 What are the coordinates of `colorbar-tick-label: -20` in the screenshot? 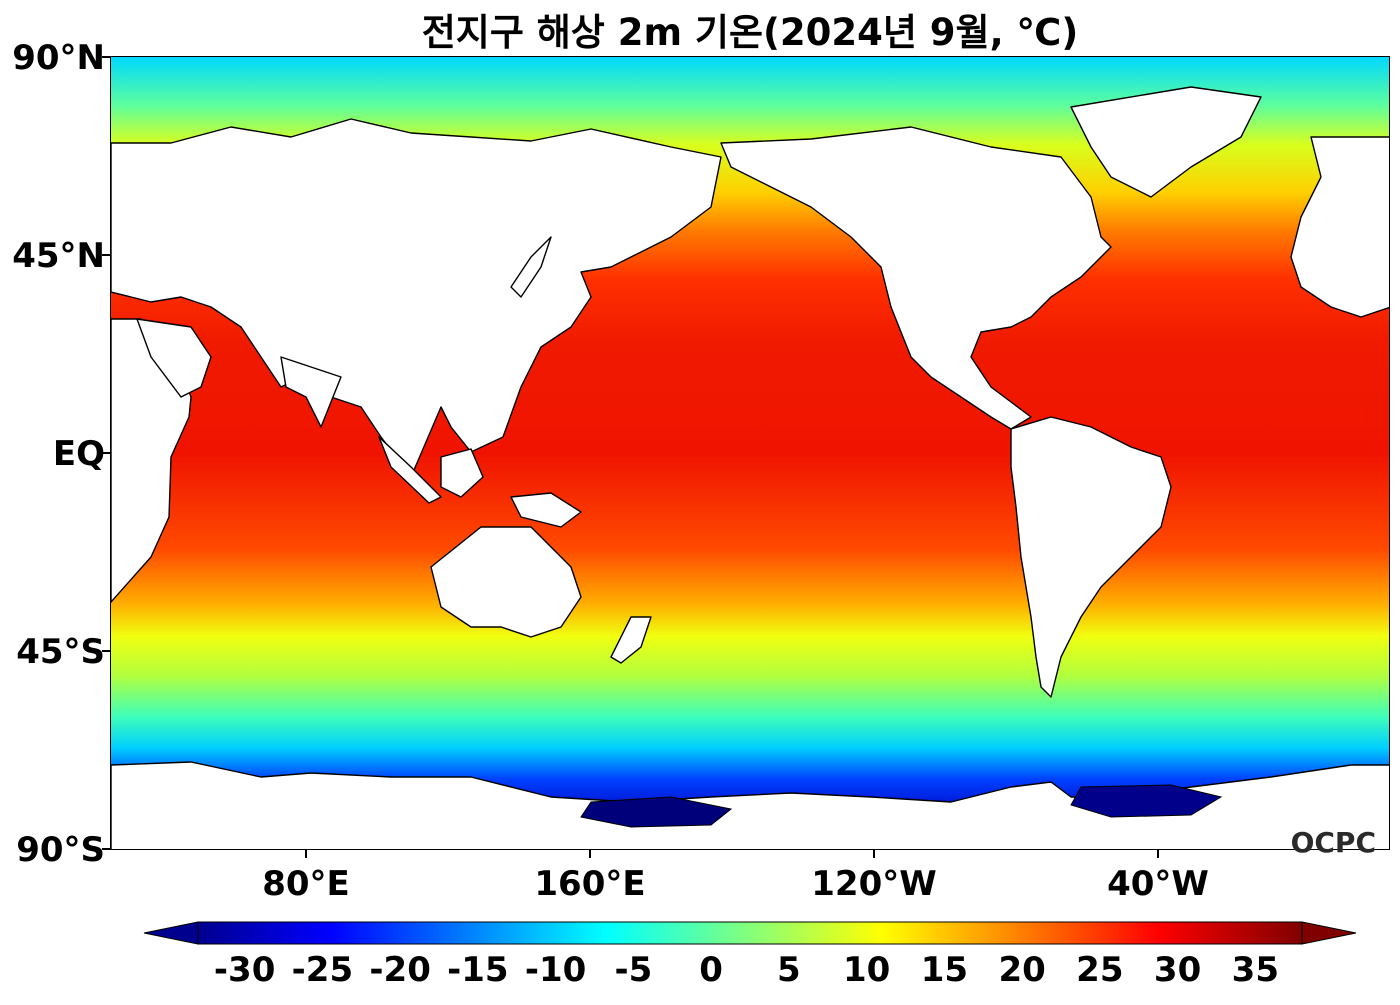 It's located at (400, 970).